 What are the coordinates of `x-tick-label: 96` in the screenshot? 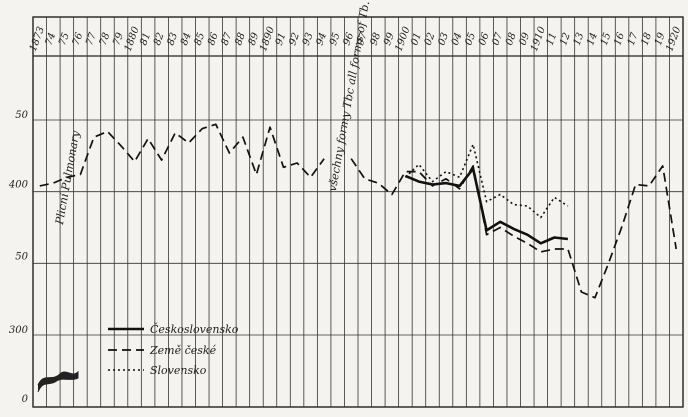 It's located at (349, 39).